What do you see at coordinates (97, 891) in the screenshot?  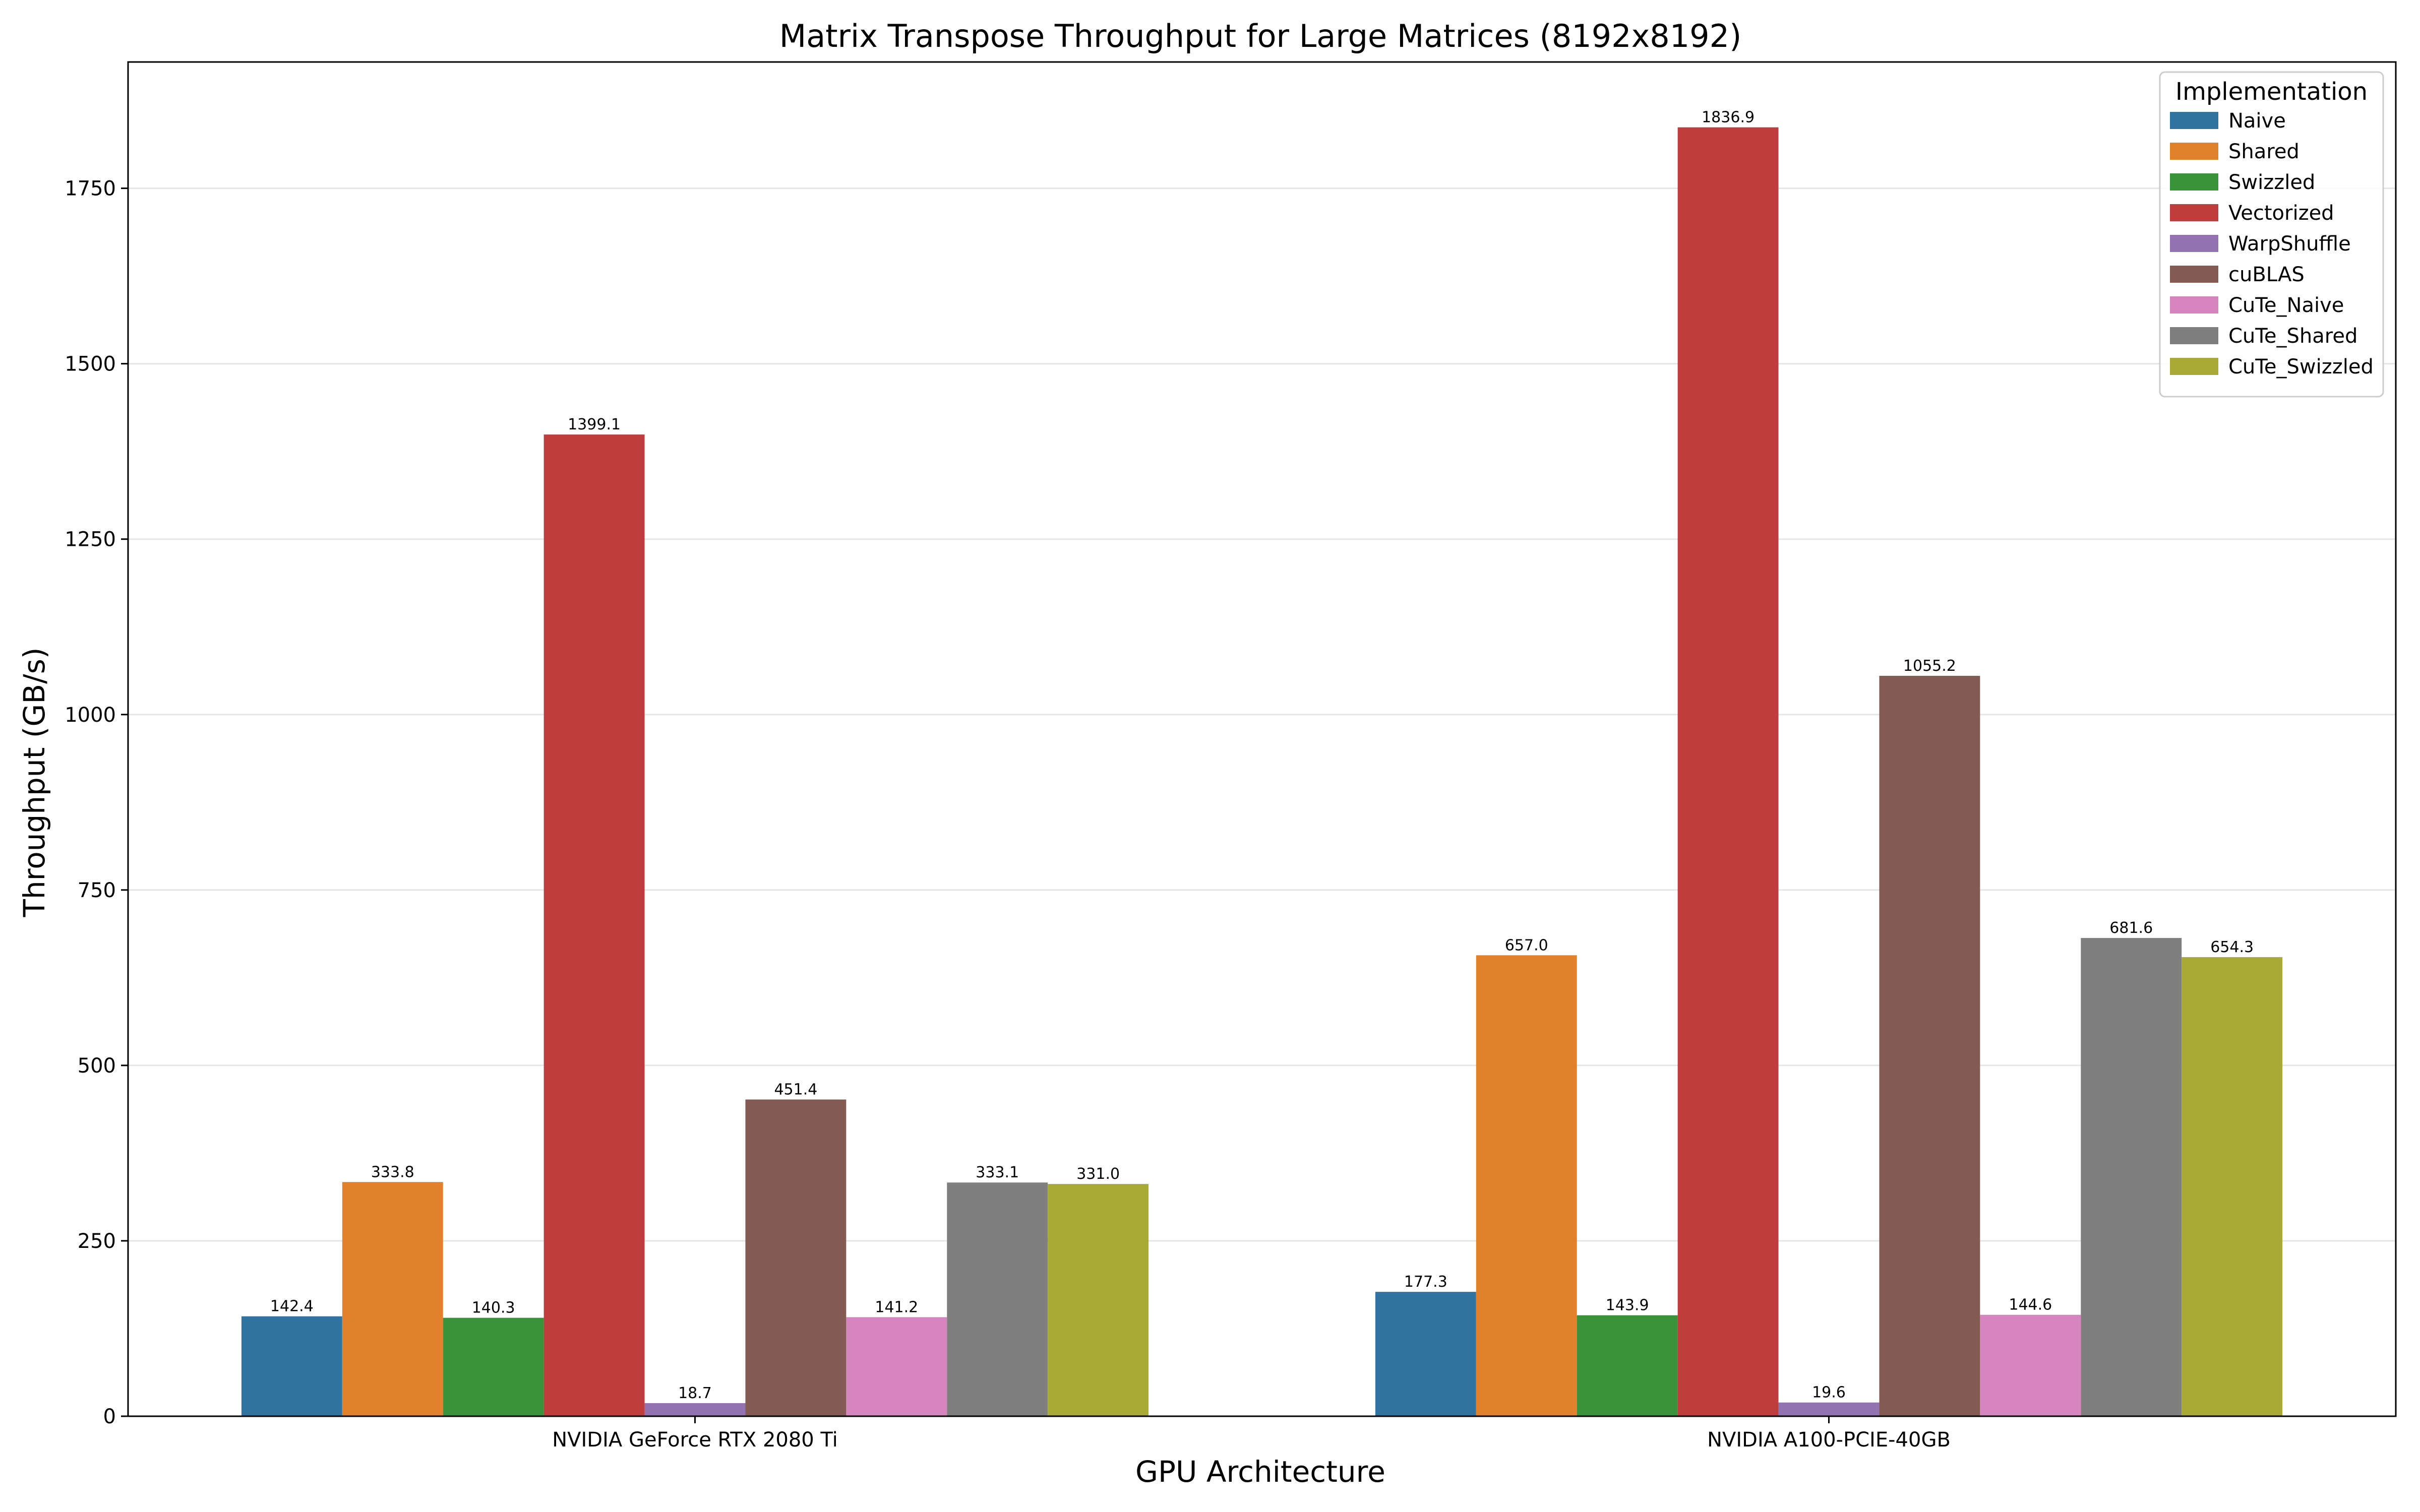 I see `y-tick-label: 750` at bounding box center [97, 891].